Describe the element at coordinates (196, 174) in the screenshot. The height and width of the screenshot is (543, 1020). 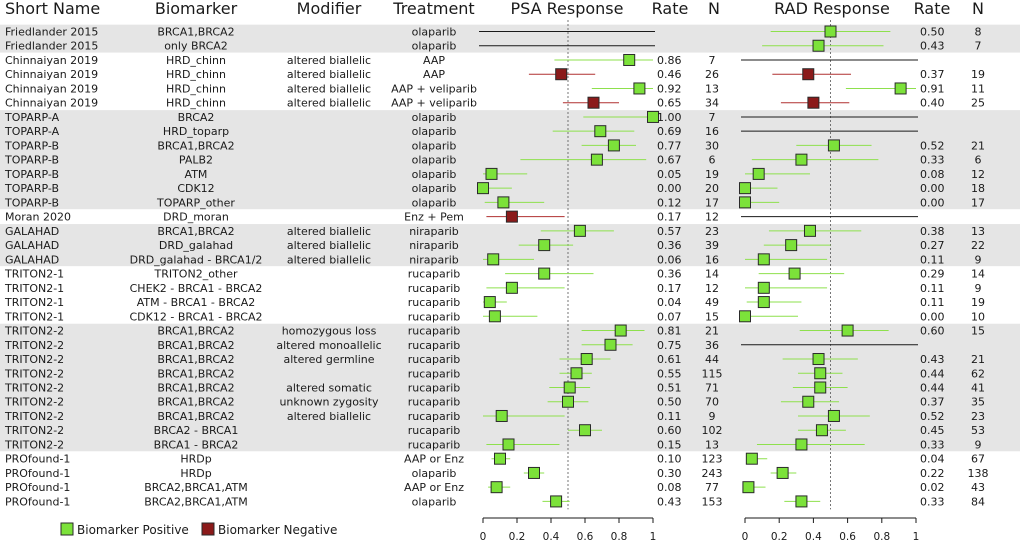
I see `row-biomarker: ATM` at that location.